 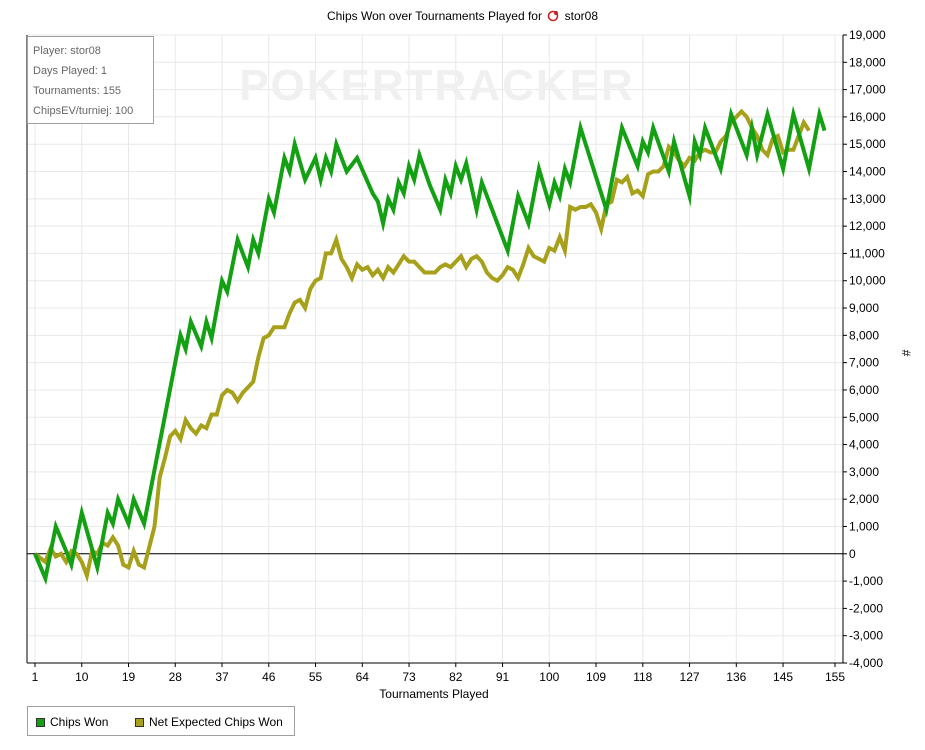 What do you see at coordinates (736, 677) in the screenshot?
I see `x-tick-label: 136` at bounding box center [736, 677].